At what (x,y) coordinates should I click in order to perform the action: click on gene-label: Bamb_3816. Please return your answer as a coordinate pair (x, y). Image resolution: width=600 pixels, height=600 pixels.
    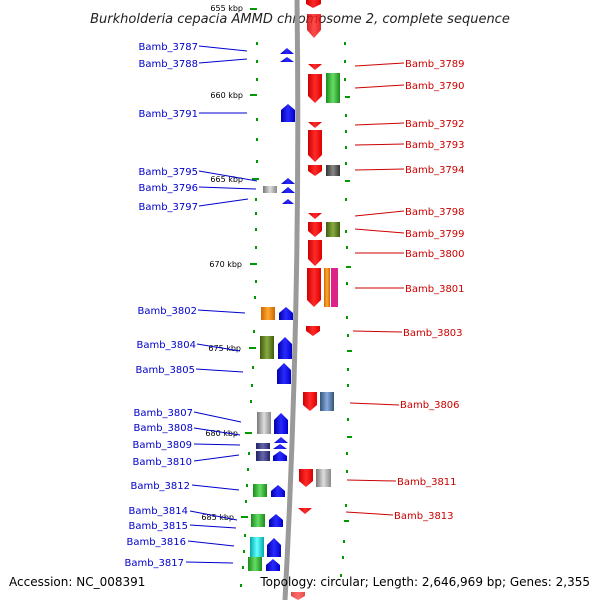
    Looking at the image, I should click on (156, 542).